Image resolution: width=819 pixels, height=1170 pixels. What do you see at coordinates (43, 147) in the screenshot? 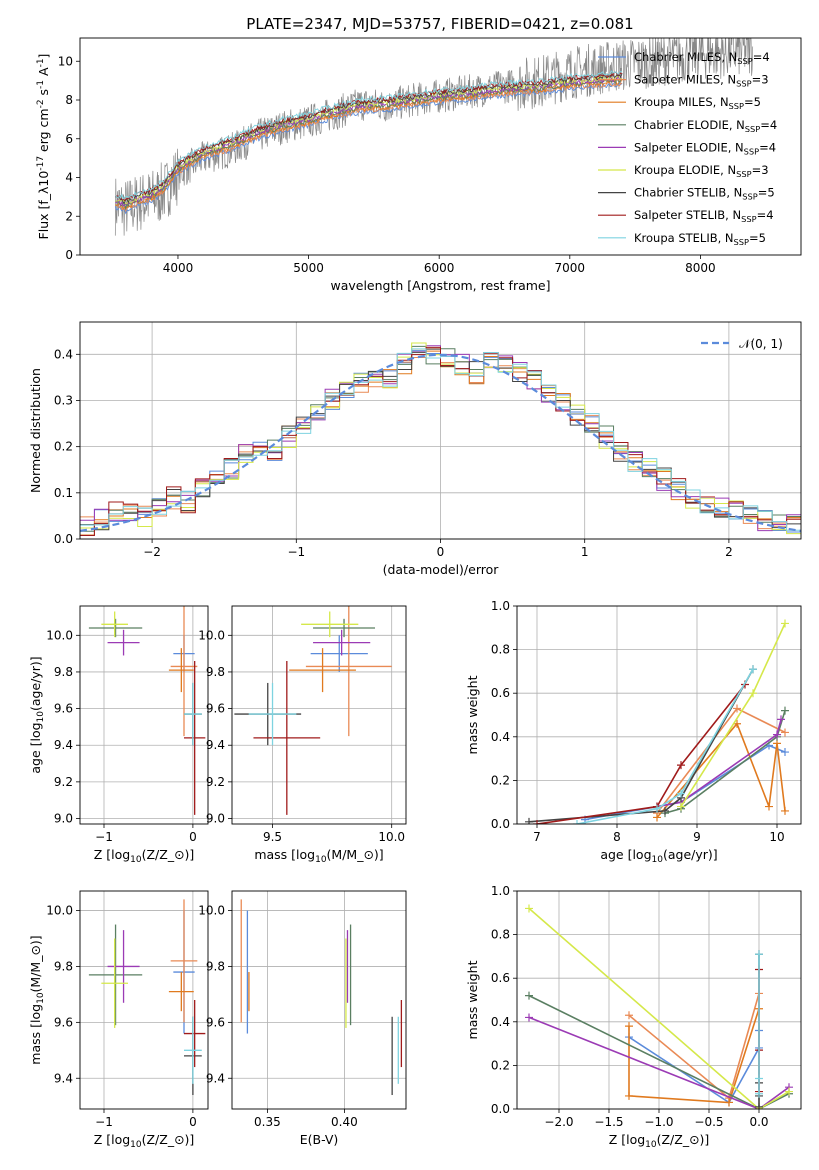
I see `y-axis-label: Flux [f_λ10-17​ erg cm-2​ s-1​ A-1​]` at bounding box center [43, 147].